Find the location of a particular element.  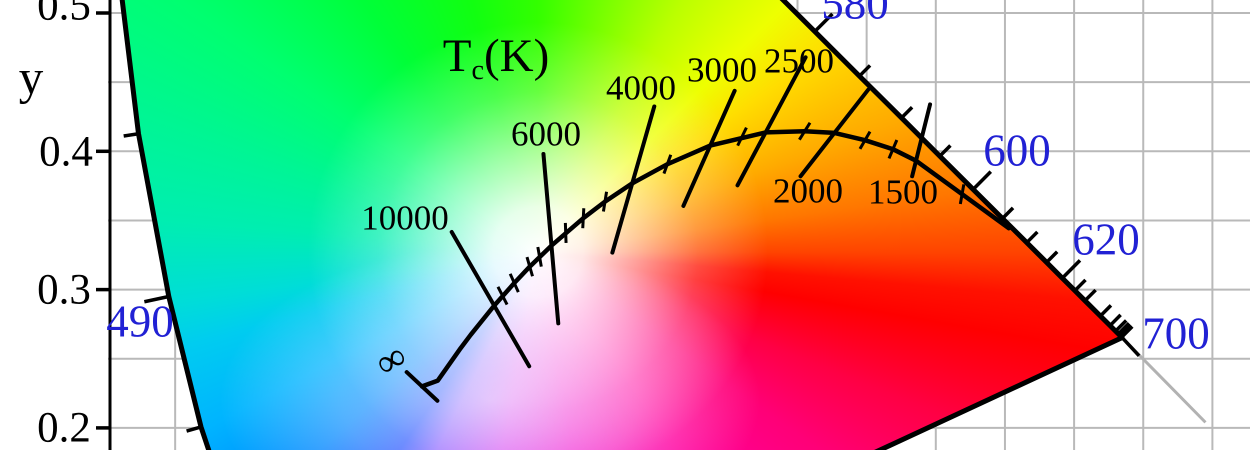

wavelength-label-620: 620 is located at coordinates (1106, 239).